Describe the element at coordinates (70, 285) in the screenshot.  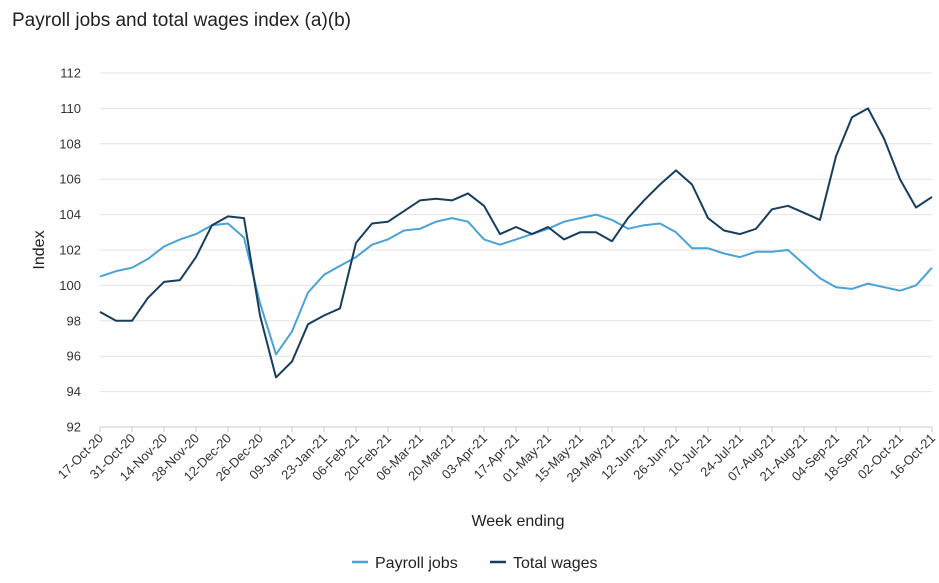
I see `y-tick-label: 100` at that location.